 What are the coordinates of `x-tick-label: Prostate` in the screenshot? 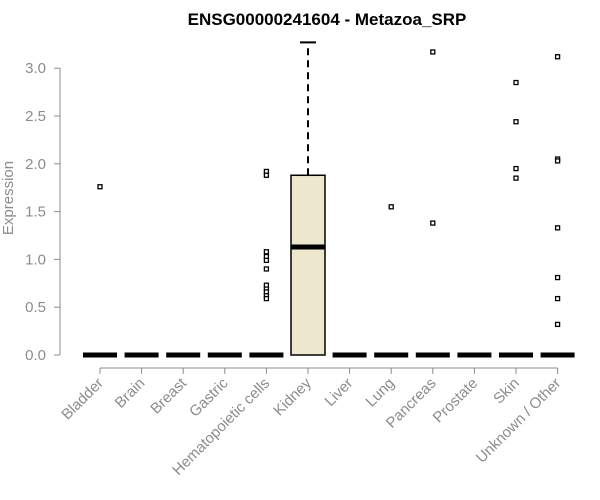 It's located at (456, 401).